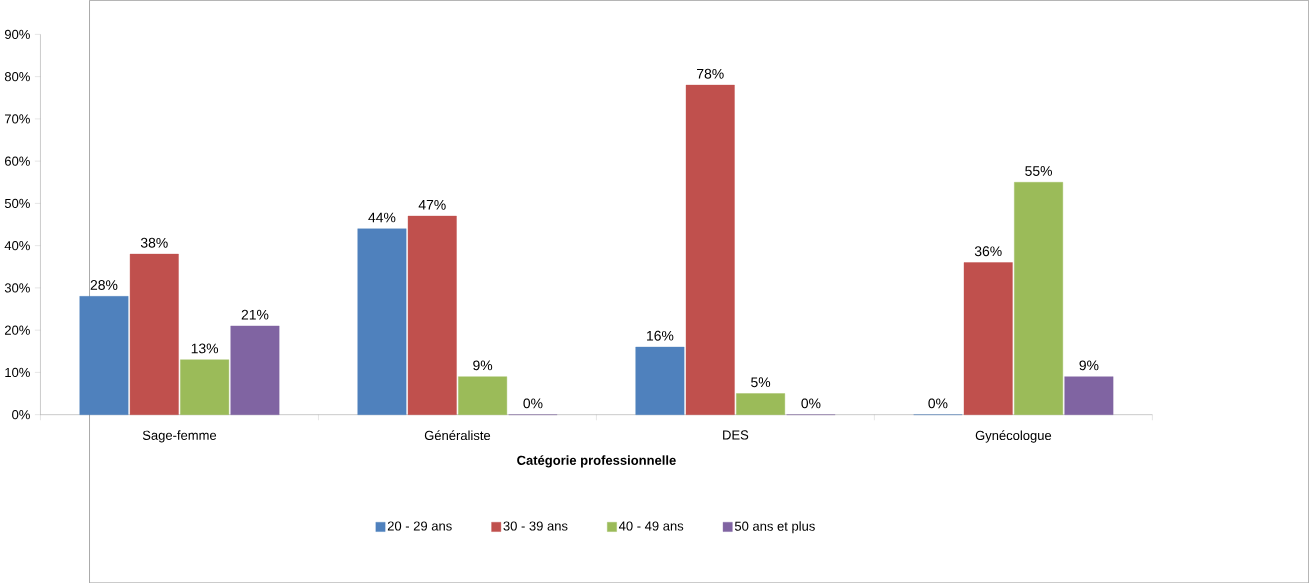 Image resolution: width=1309 pixels, height=583 pixels. What do you see at coordinates (1038, 170) in the screenshot?
I see `data-label: 55%` at bounding box center [1038, 170].